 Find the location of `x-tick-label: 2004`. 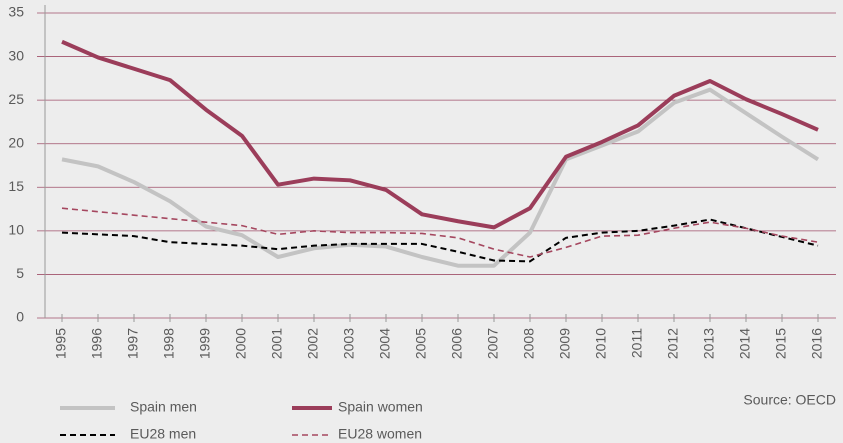

x-tick-label: 2004 is located at coordinates (385, 343).